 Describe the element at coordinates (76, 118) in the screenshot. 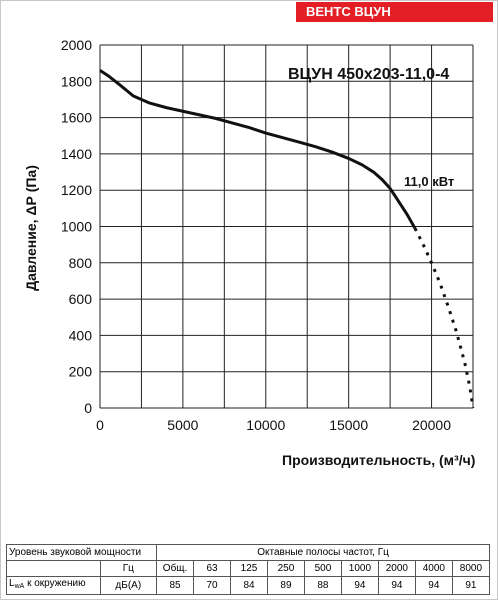

I see `y-tick-label: 1600` at that location.